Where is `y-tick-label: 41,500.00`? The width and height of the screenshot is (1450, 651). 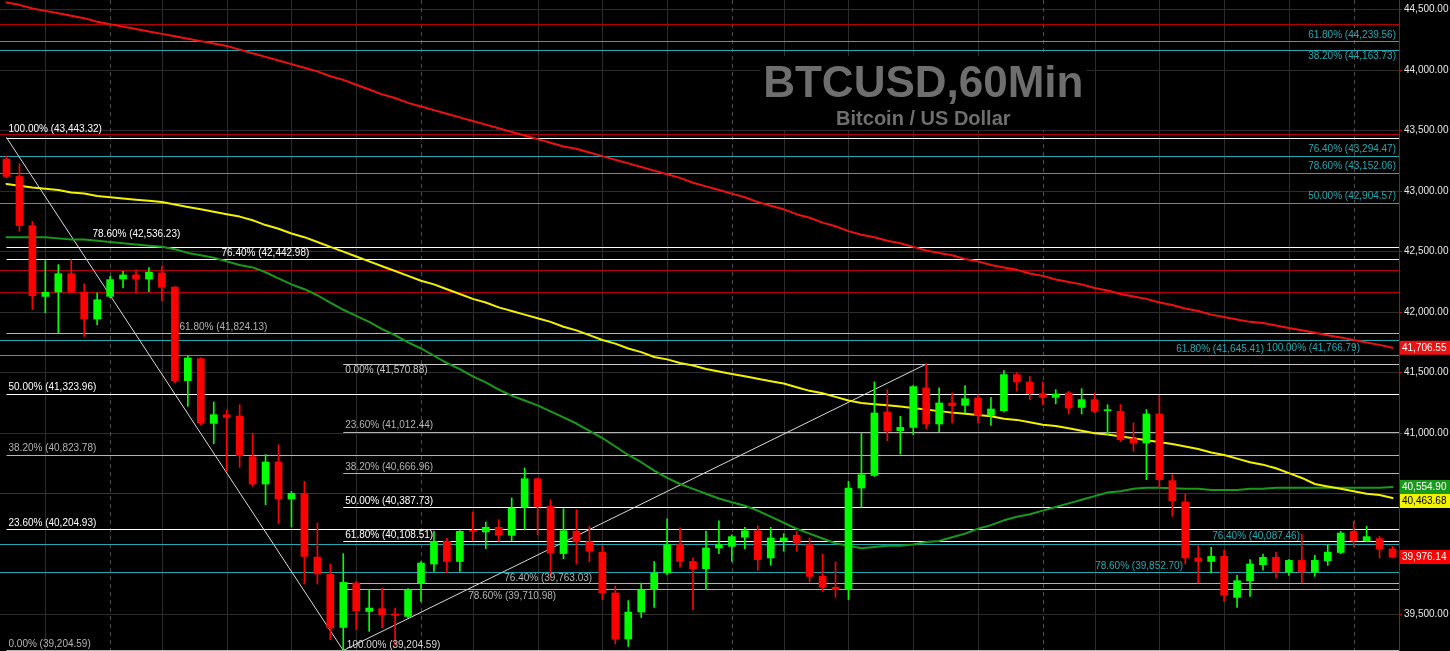
y-tick-label: 41,500.00 is located at coordinates (1426, 372).